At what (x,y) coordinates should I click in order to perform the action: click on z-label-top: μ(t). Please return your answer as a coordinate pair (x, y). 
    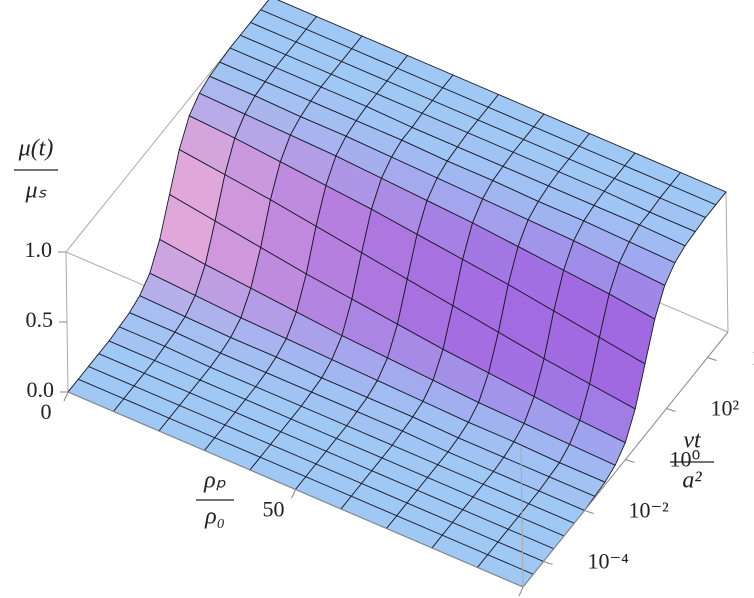
    Looking at the image, I should click on (36, 149).